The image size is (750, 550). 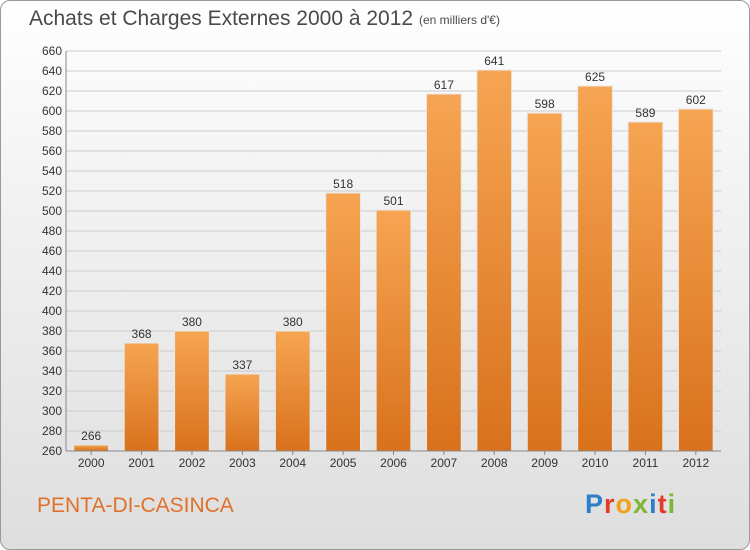 I want to click on chart-subtitle: (en milliers d'€), so click(x=459, y=20).